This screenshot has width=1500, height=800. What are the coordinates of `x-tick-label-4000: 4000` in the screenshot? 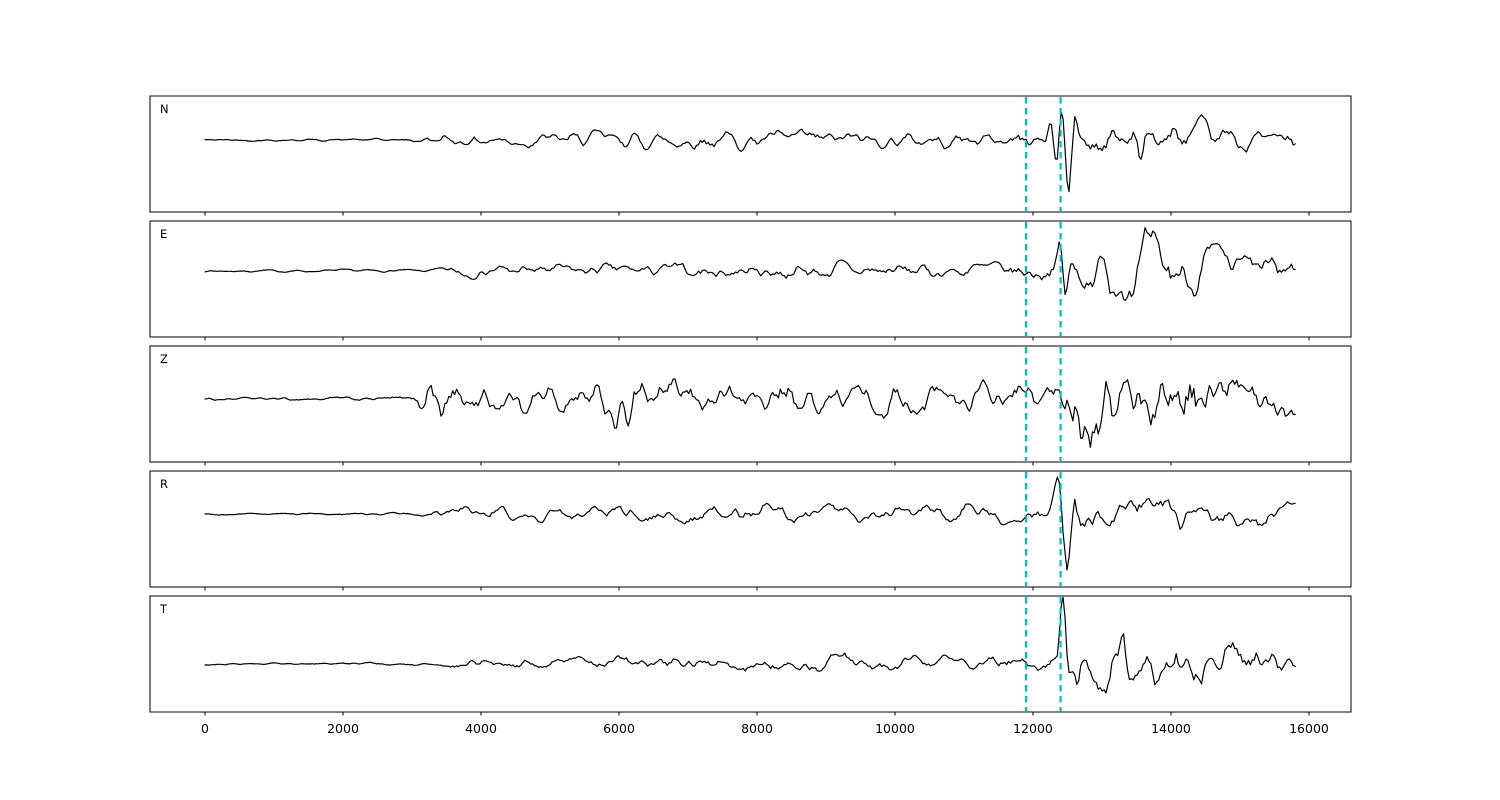 It's located at (481, 728).